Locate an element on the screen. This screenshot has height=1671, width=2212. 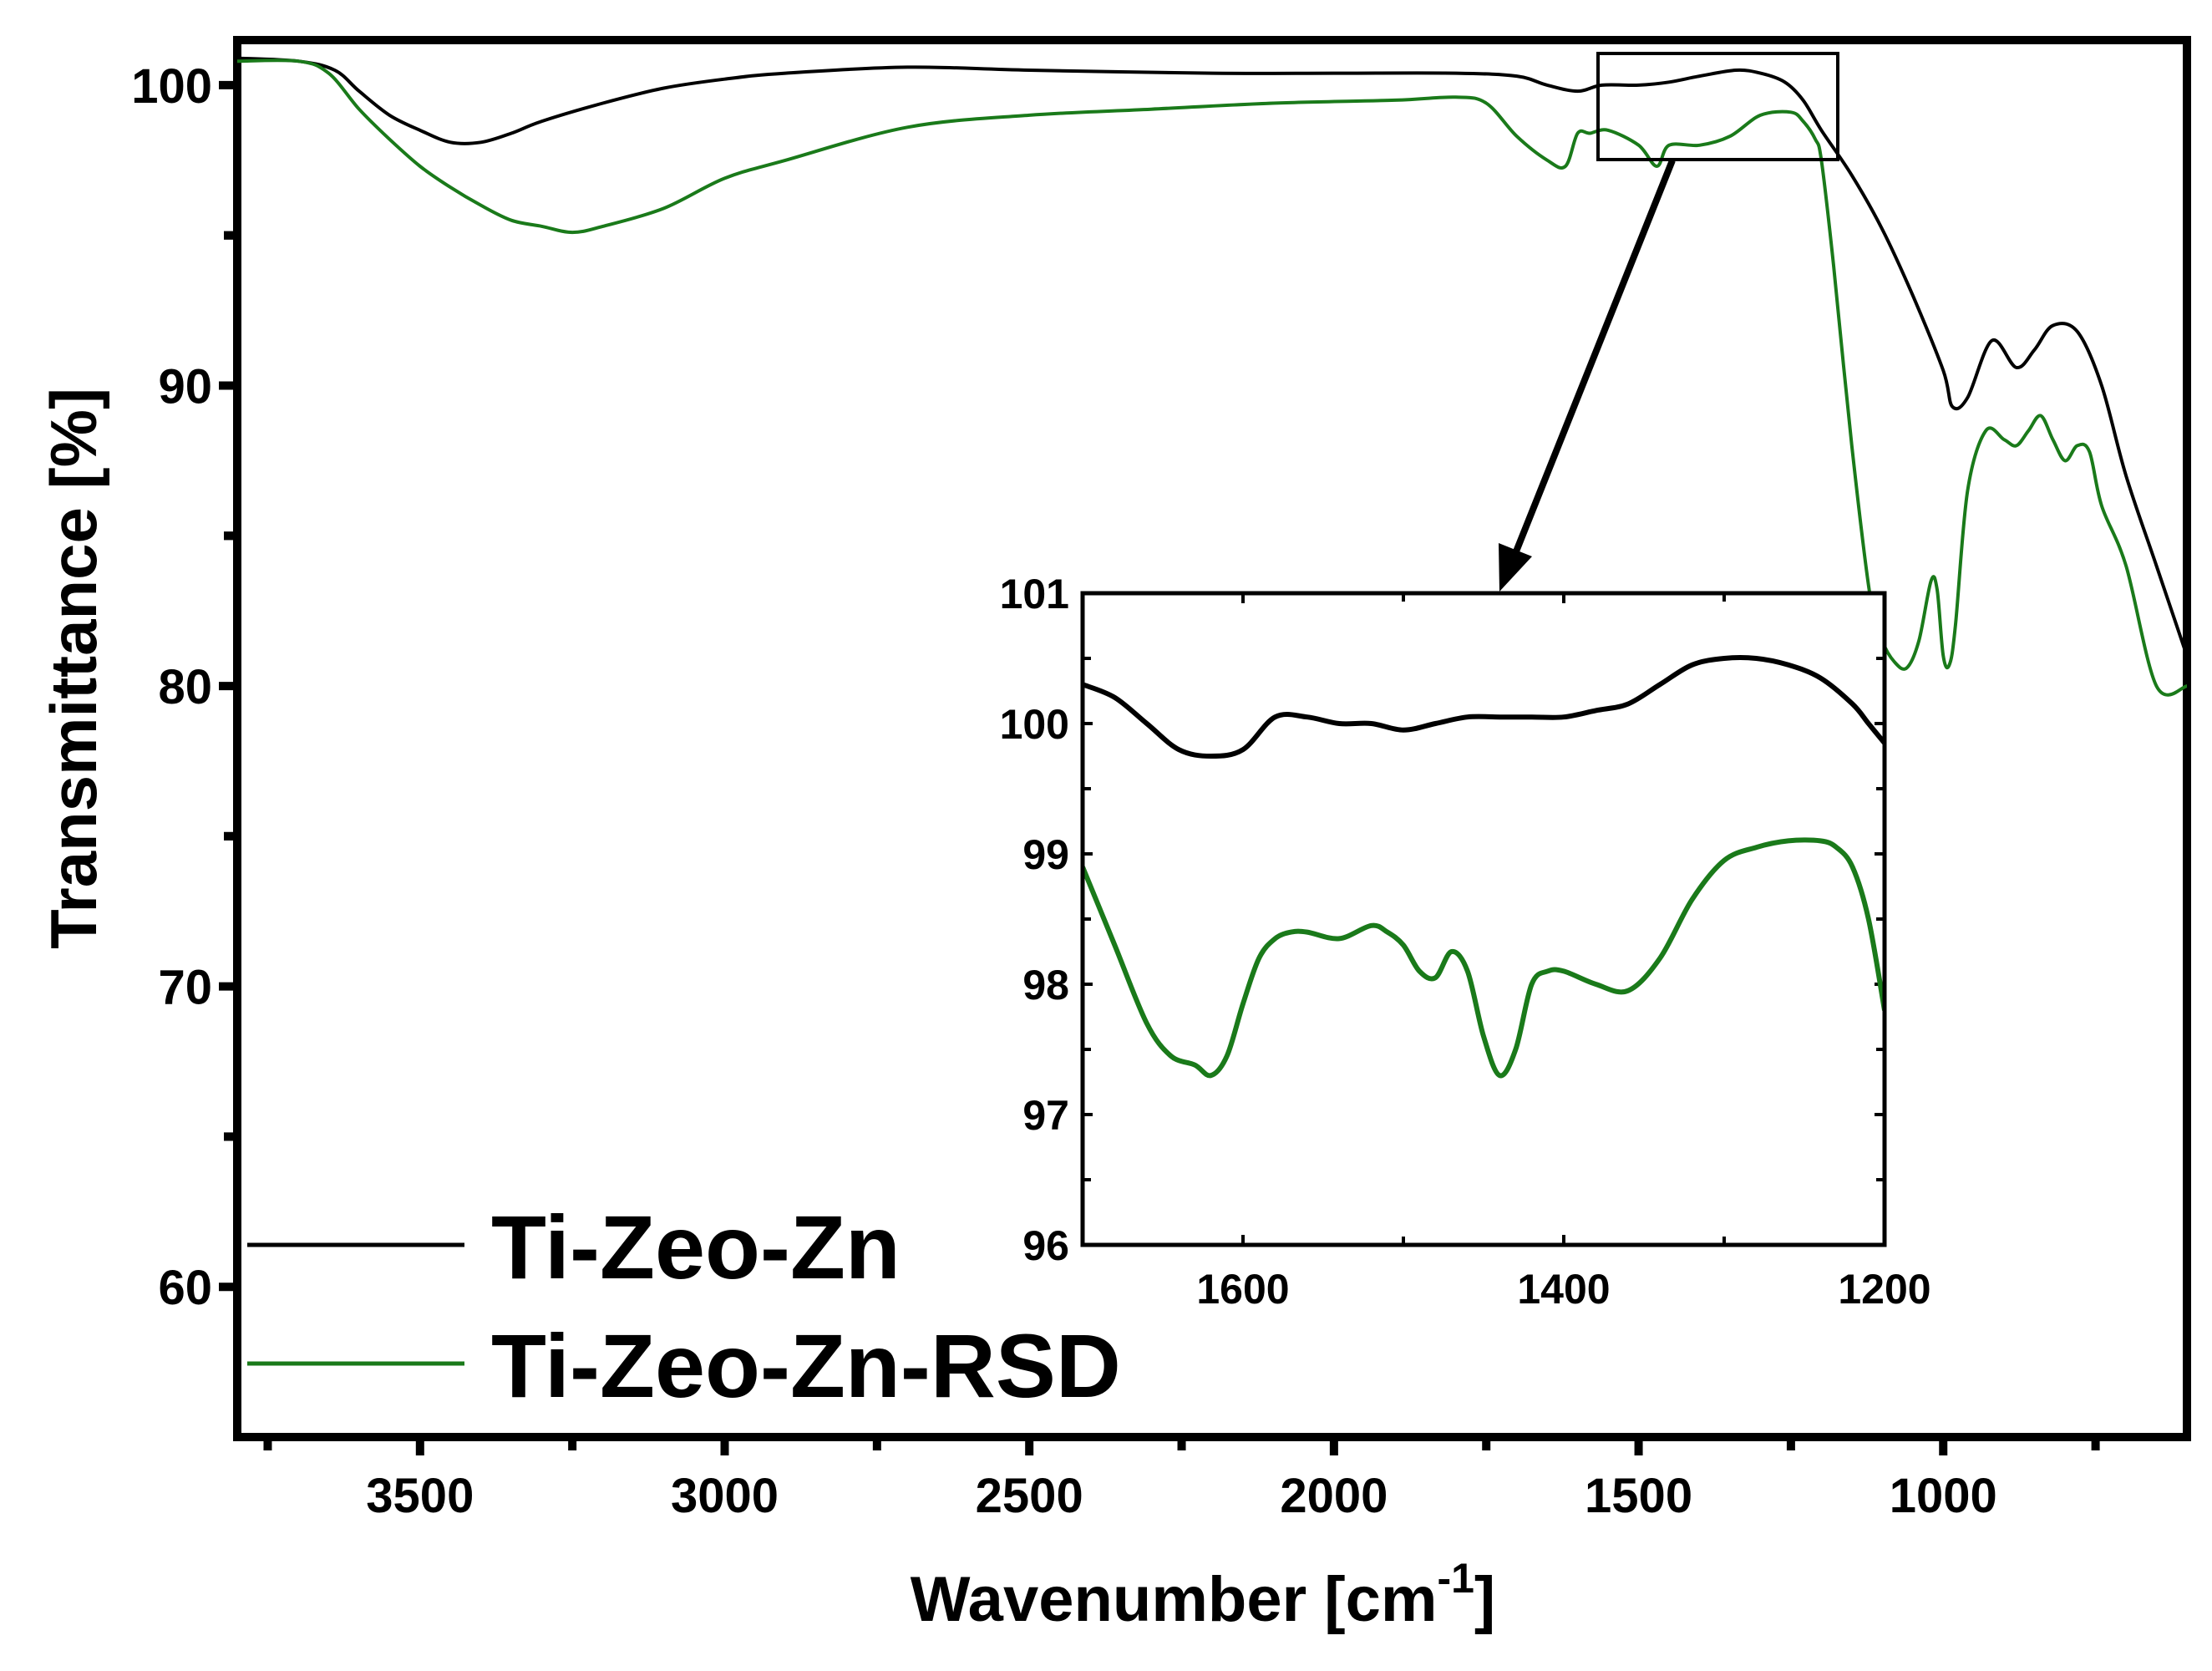
main-y-tick-label-60: 60 is located at coordinates (185, 1288).